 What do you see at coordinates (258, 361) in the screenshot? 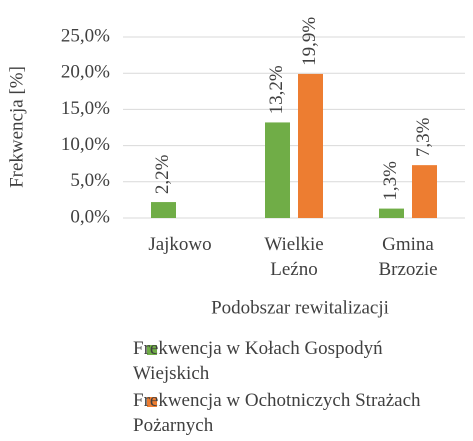
I see `legend-label: Frekwencja w Kołach Gospodyń Wiejskich` at bounding box center [258, 361].